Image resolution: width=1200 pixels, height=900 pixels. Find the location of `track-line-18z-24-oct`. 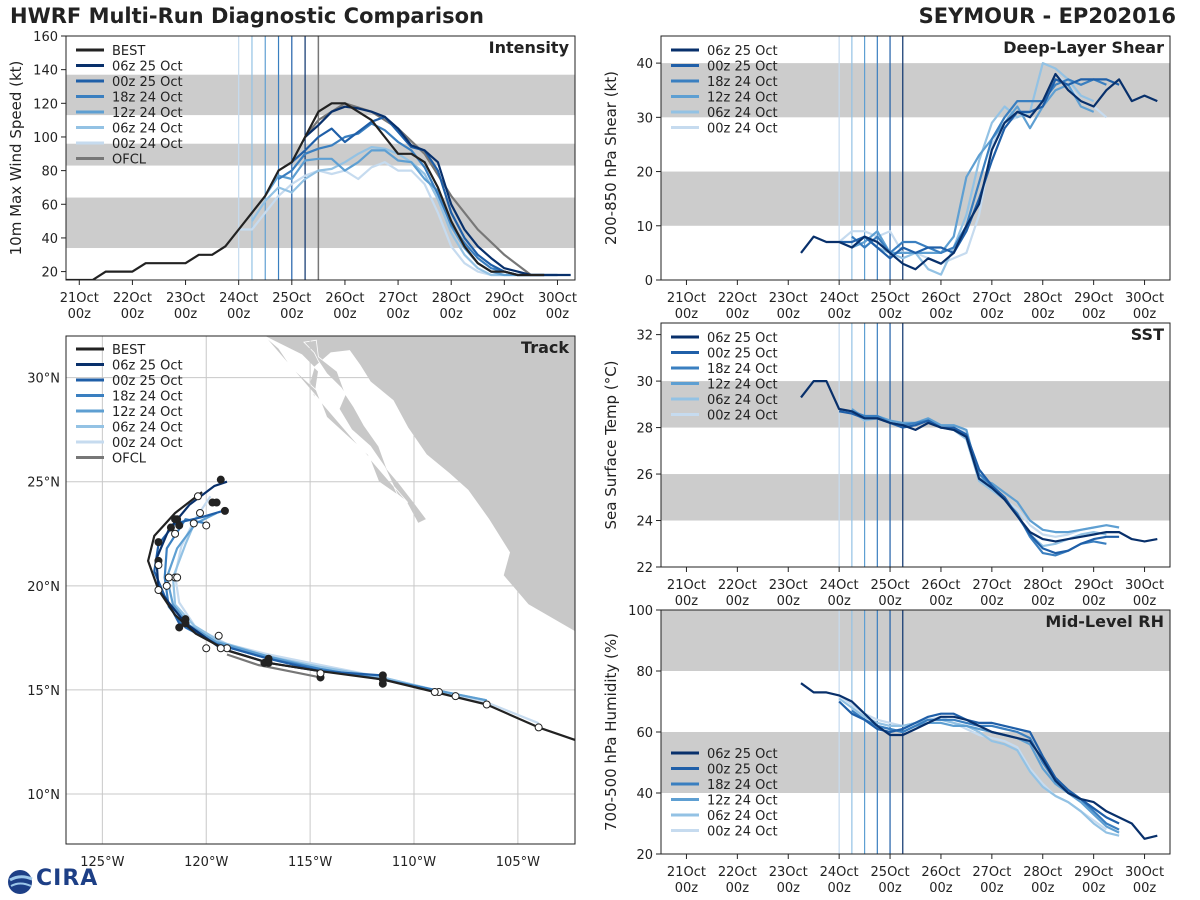

track-line-18z-24-oct is located at coordinates (299, 604).